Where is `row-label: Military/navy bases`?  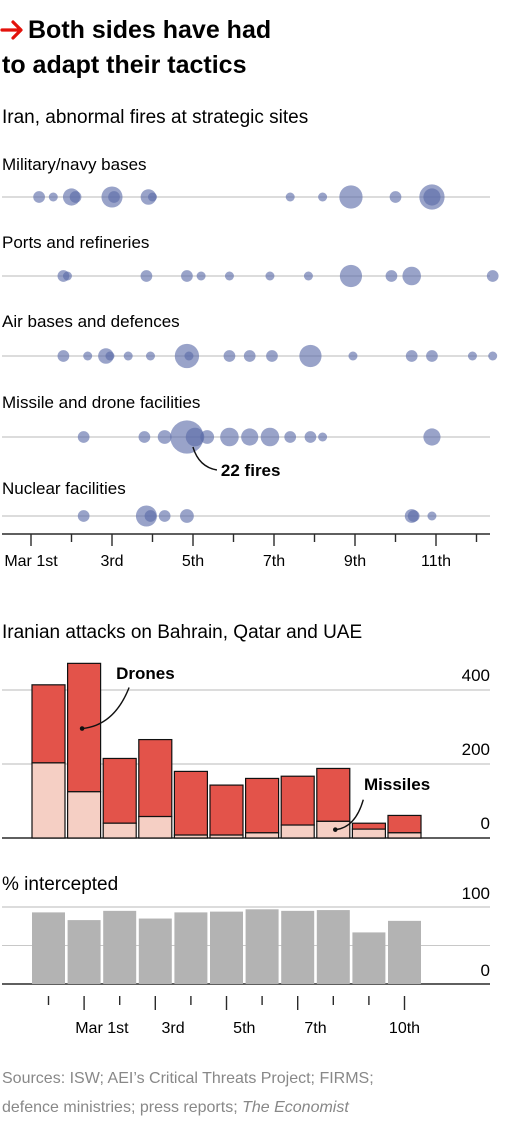
row-label: Military/navy bases is located at coordinates (74, 164).